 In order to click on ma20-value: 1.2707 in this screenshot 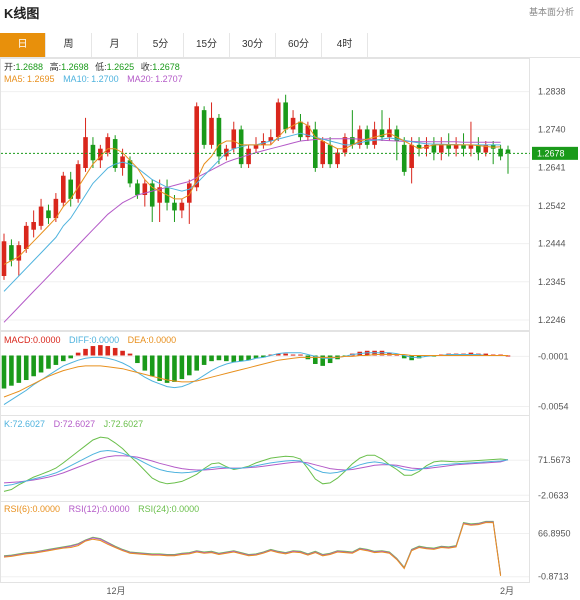, I will do `click(169, 79)`.